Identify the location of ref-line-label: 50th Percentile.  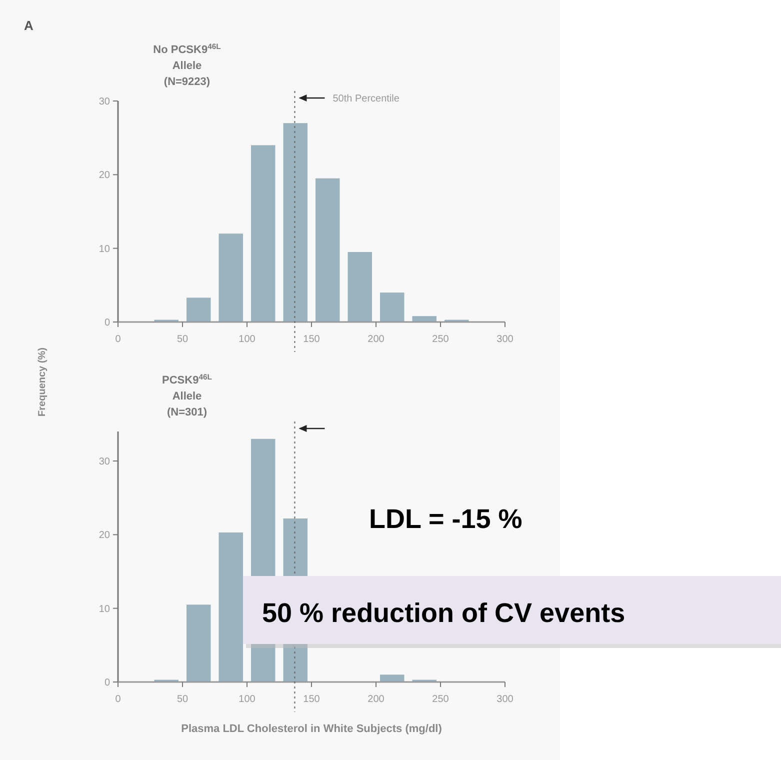
(366, 99).